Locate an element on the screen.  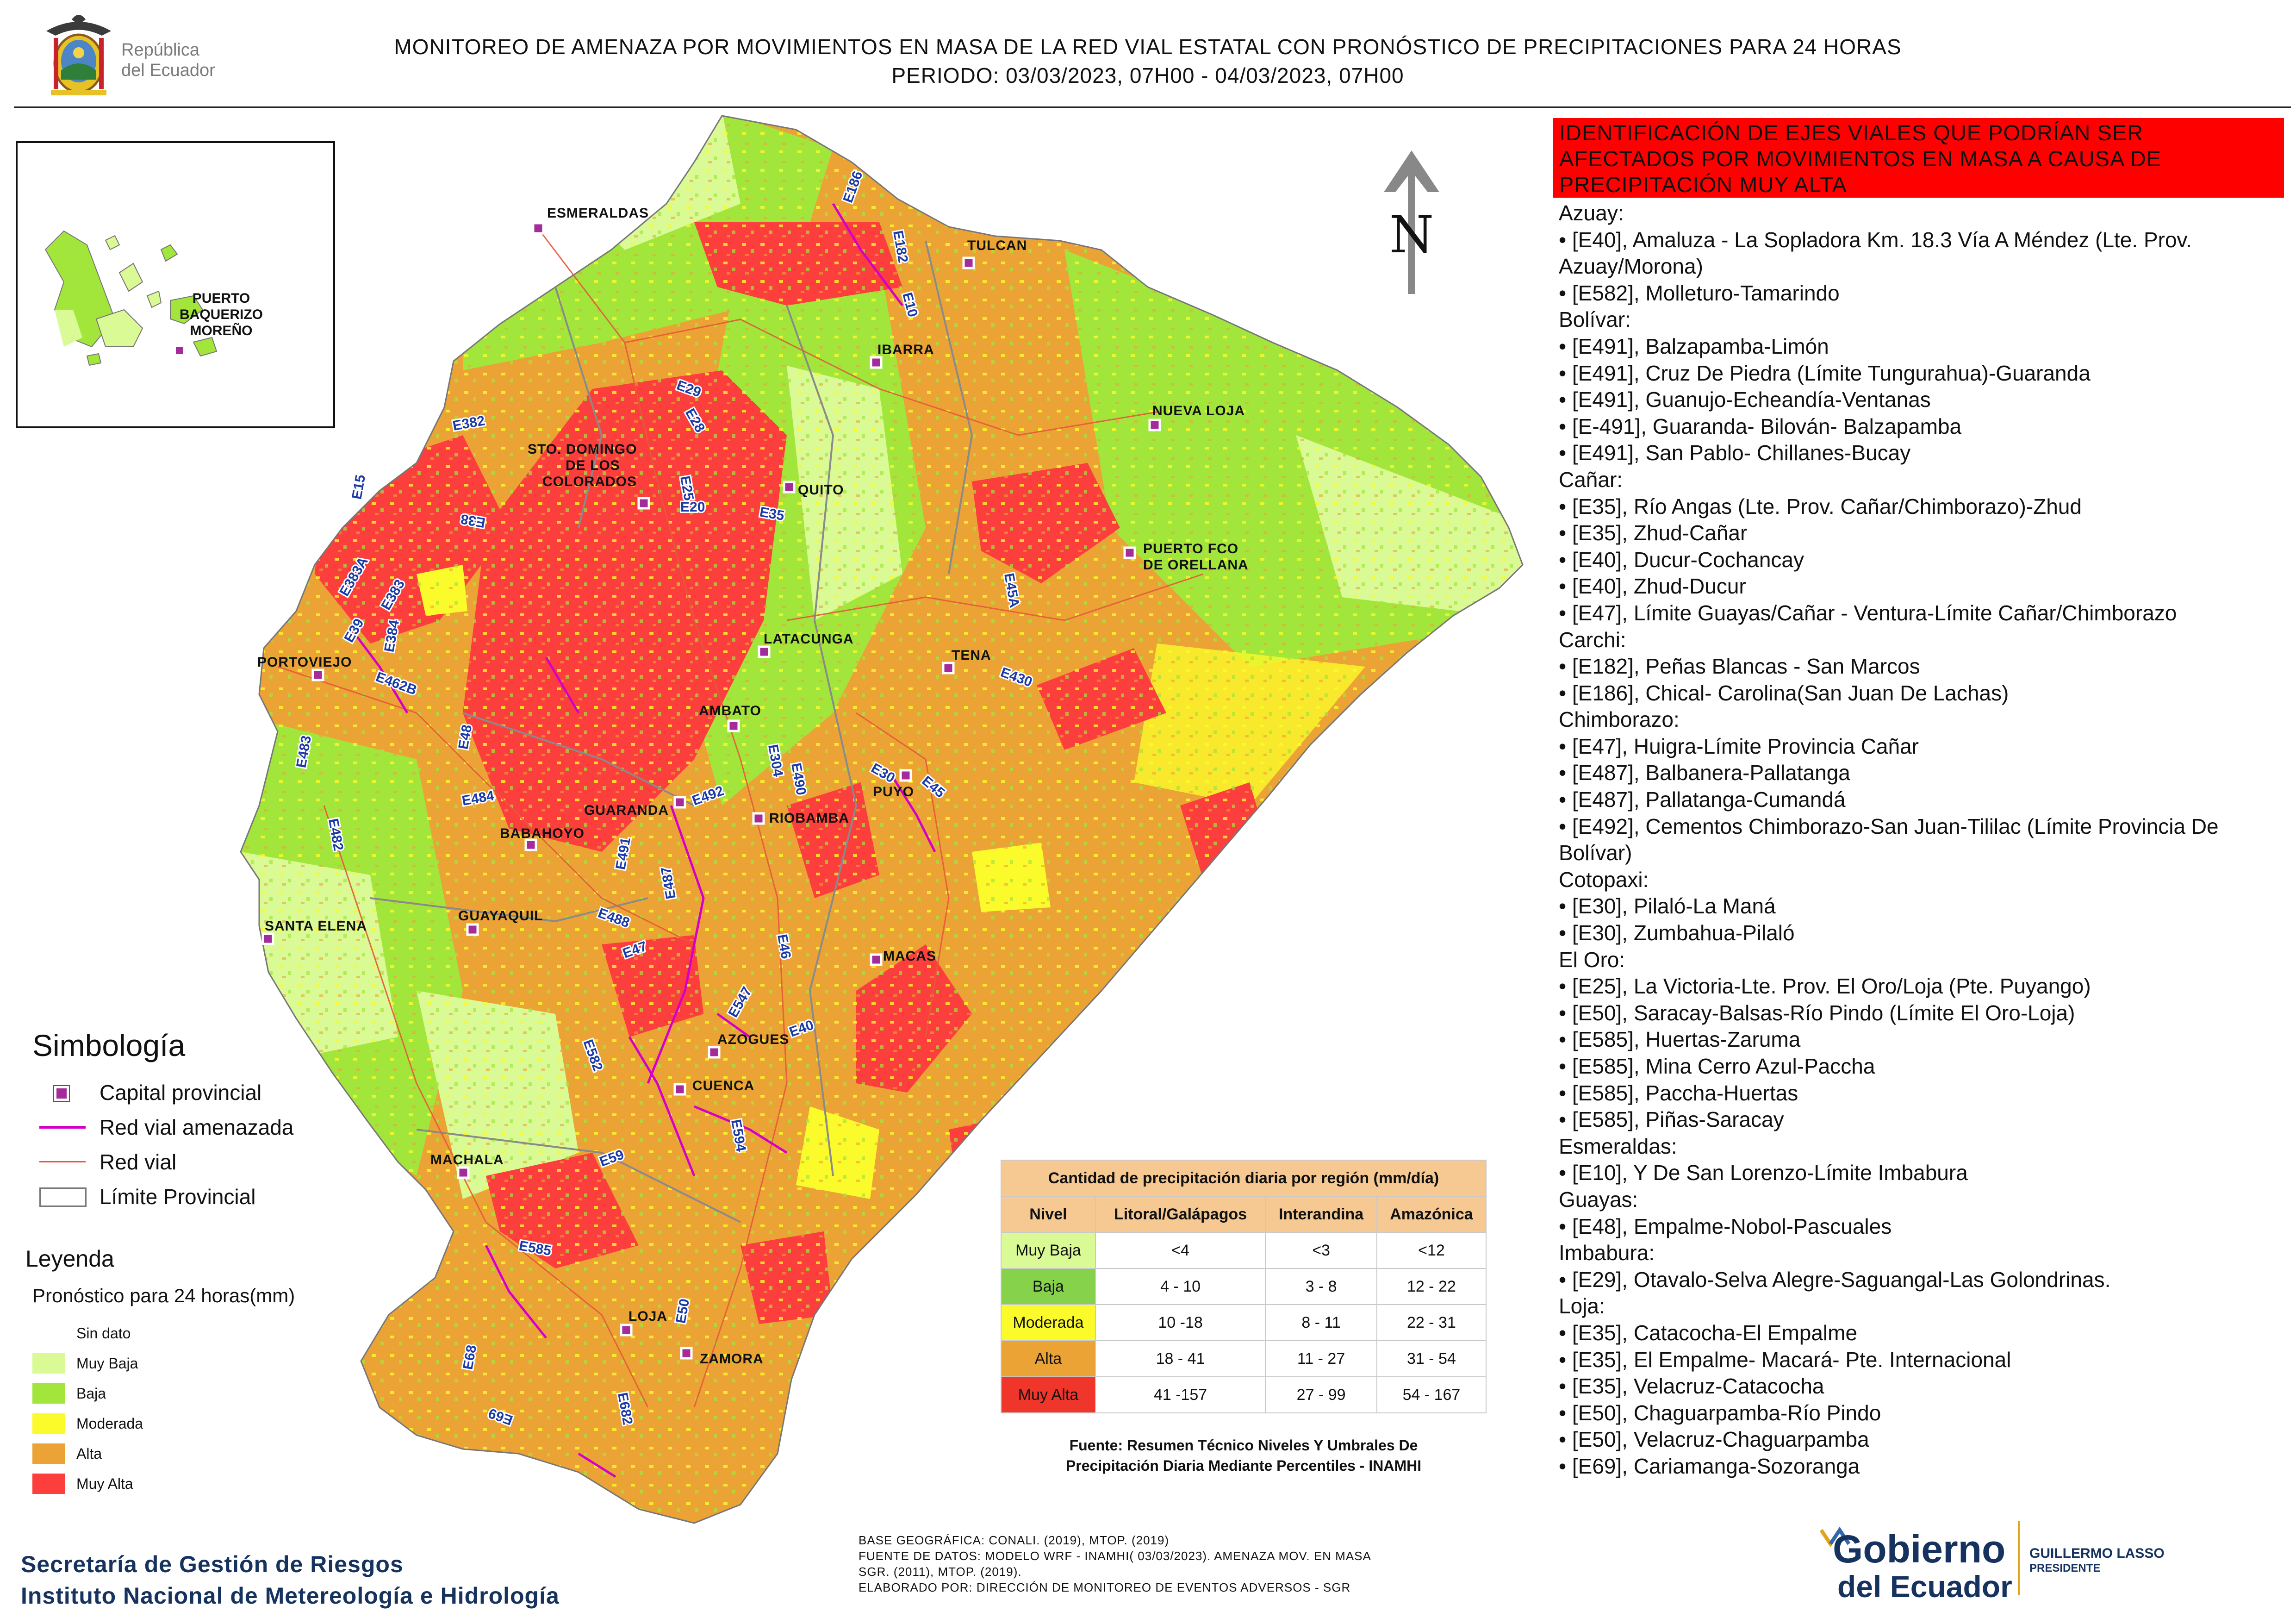
affected-road-item: • [E30], Pilaló-La Maná is located at coordinates (1667, 906).